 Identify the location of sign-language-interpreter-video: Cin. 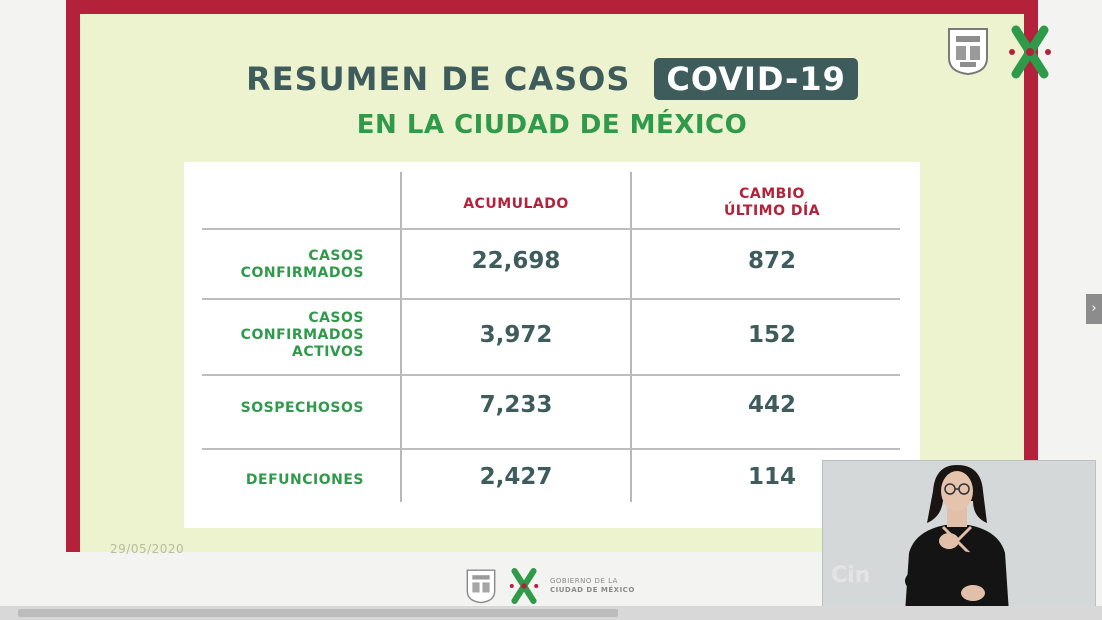
(959, 537).